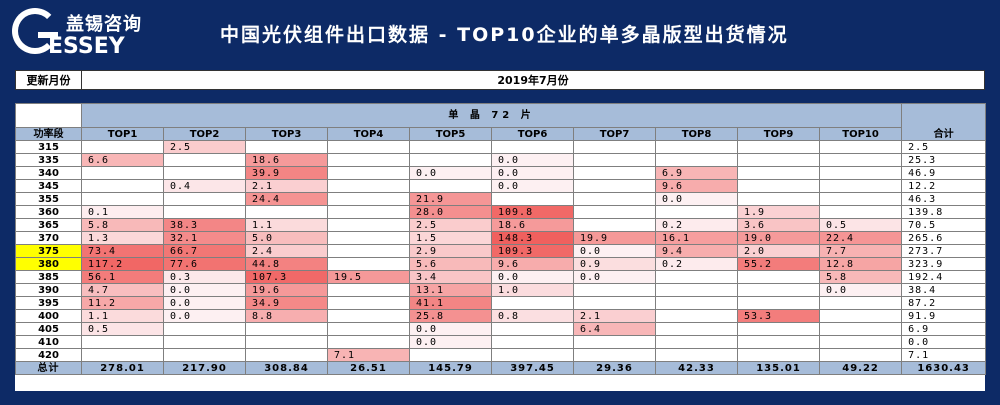  I want to click on column-total-cell: 278.01, so click(122, 368).